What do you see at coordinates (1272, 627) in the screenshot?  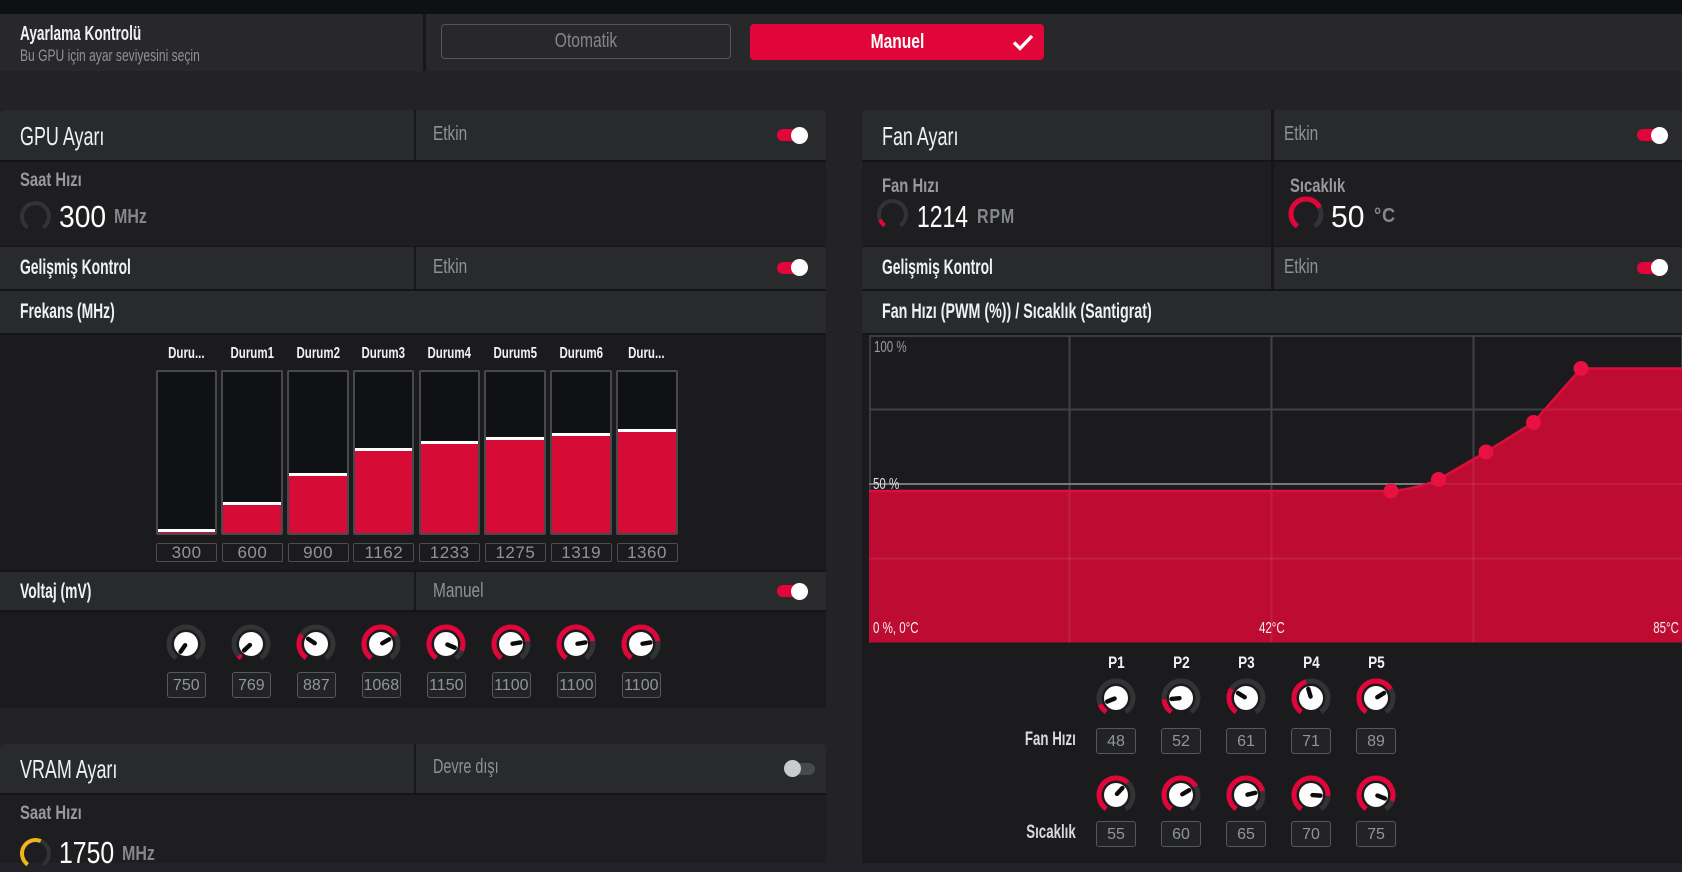 I see `svg-text: 42°C` at bounding box center [1272, 627].